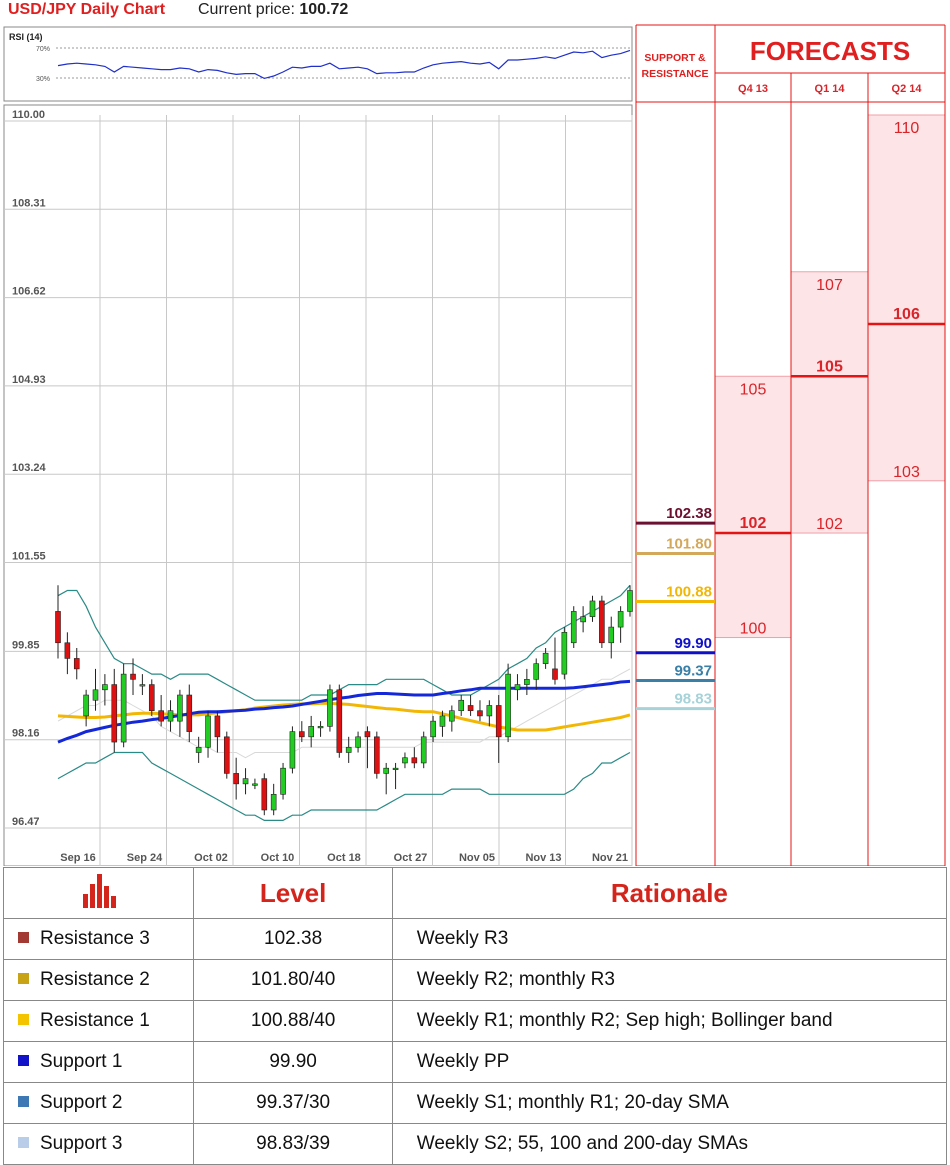 The image size is (950, 1165). I want to click on current-price: Current price: 100.72, so click(273, 10).